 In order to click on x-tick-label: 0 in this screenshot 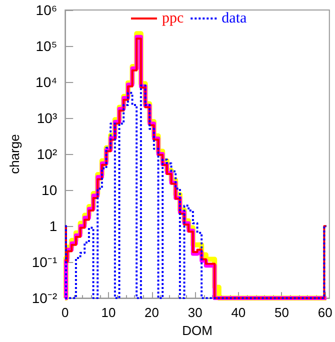, I will do `click(65, 312)`.